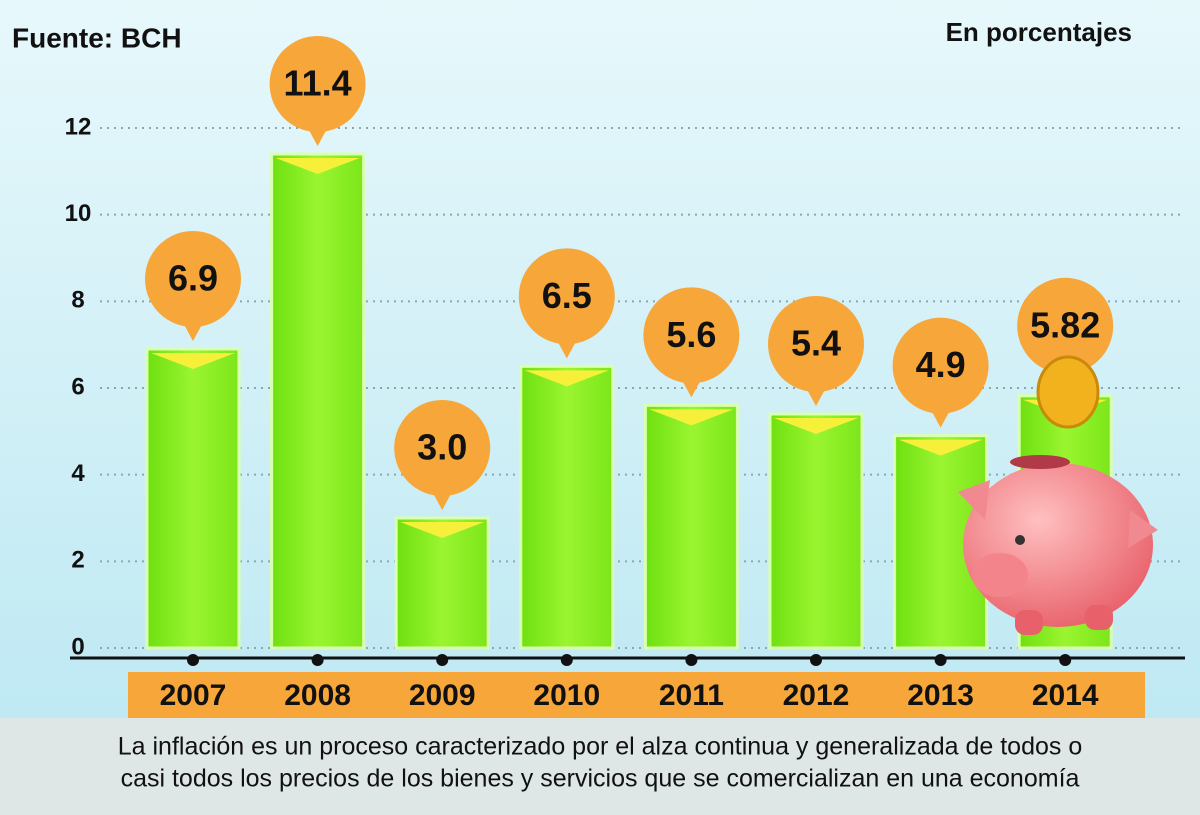 The image size is (1200, 815). What do you see at coordinates (1000, 575) in the screenshot?
I see `pig-snout` at bounding box center [1000, 575].